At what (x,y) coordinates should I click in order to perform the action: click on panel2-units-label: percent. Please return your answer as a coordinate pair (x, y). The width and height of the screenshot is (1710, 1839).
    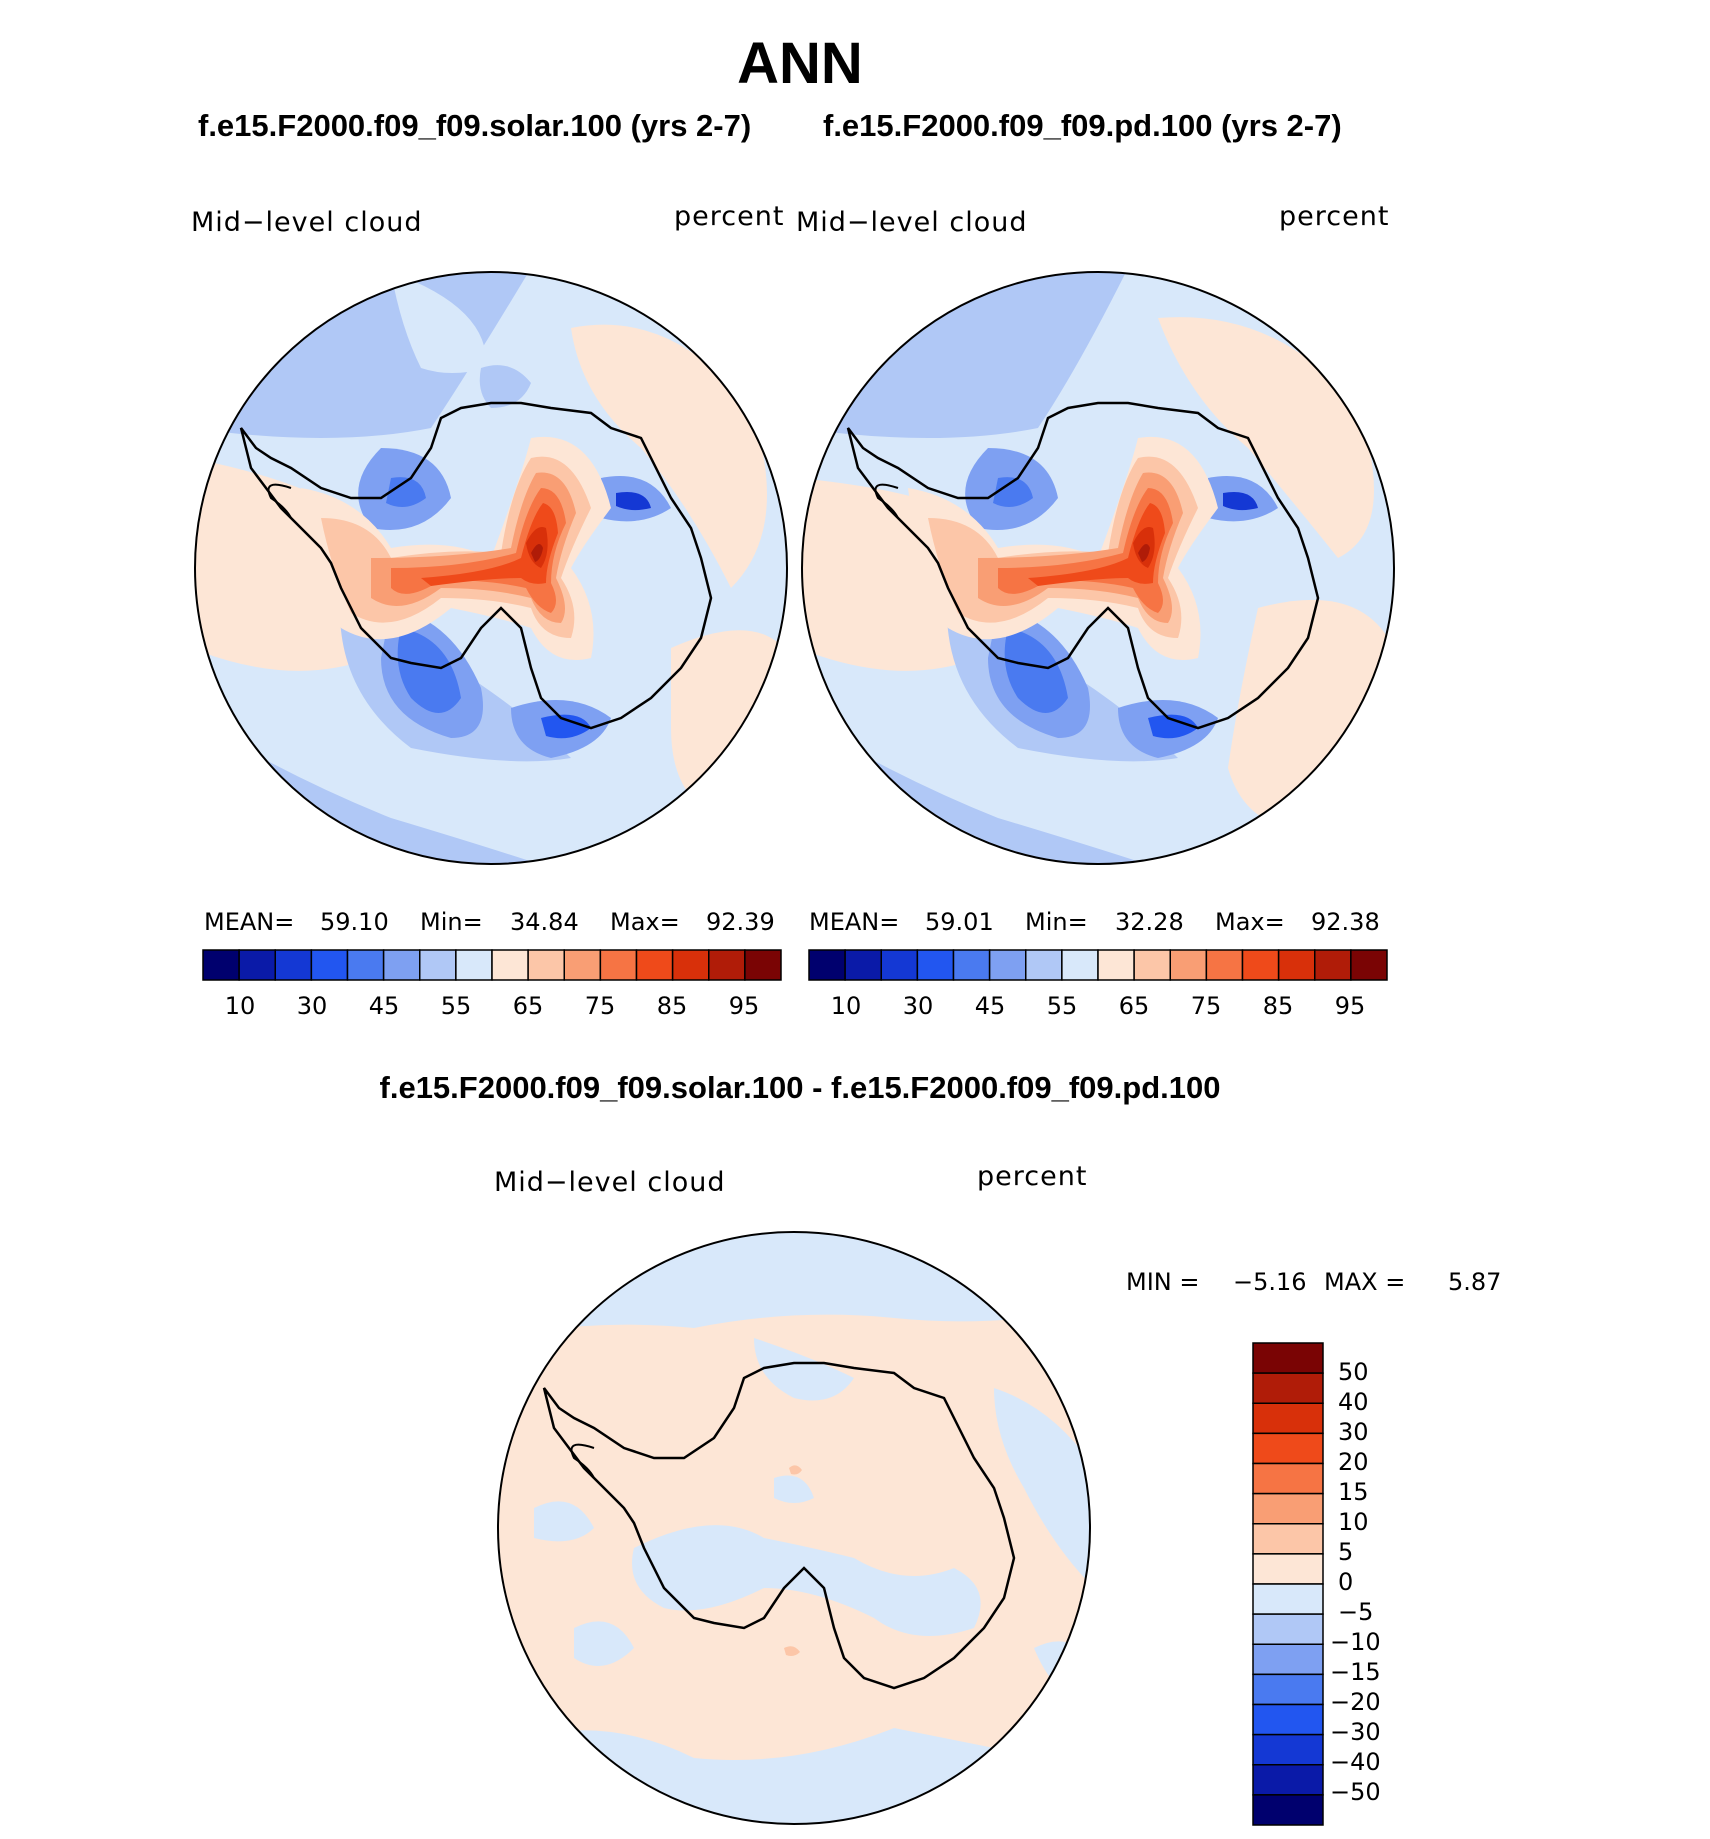
    Looking at the image, I should click on (1334, 216).